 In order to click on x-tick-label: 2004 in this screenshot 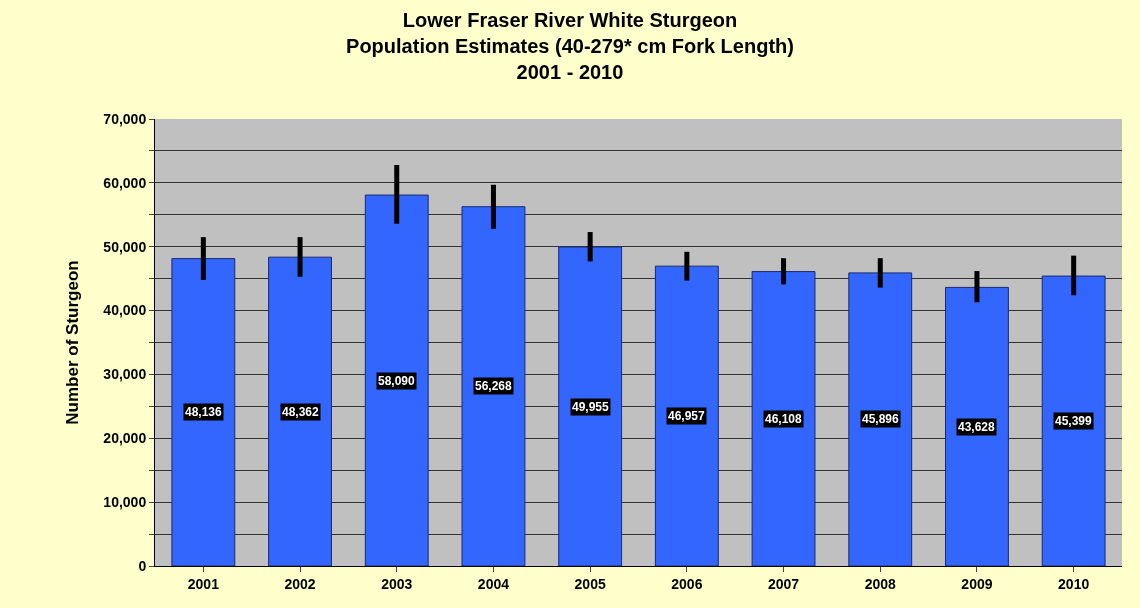, I will do `click(493, 583)`.